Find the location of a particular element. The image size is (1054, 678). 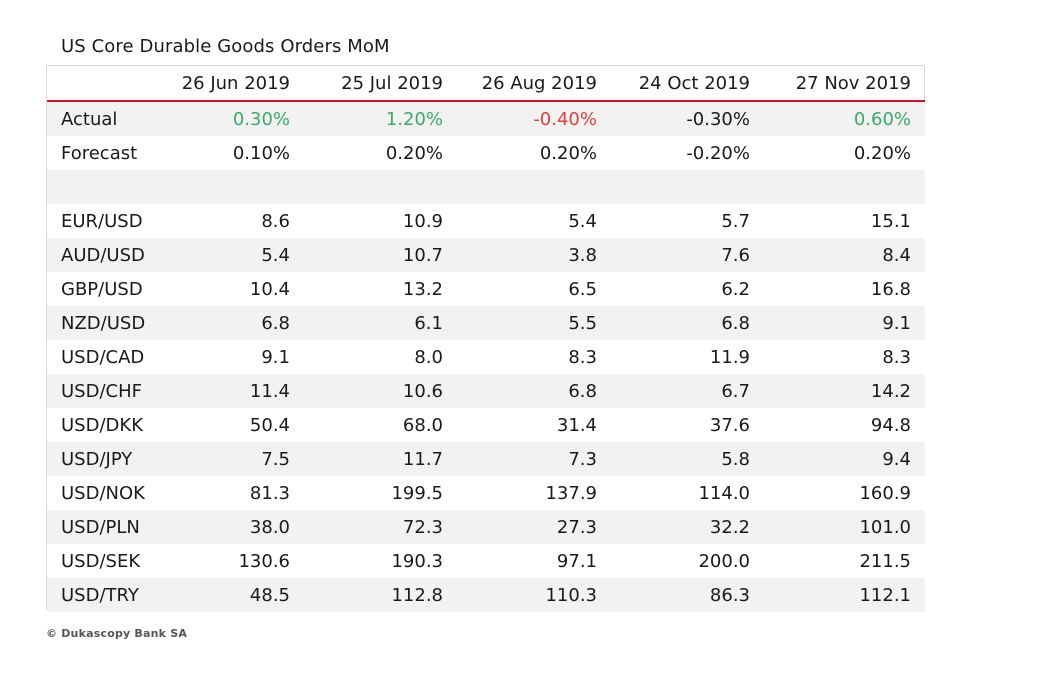

table-cell: 101.0 is located at coordinates (844, 527).